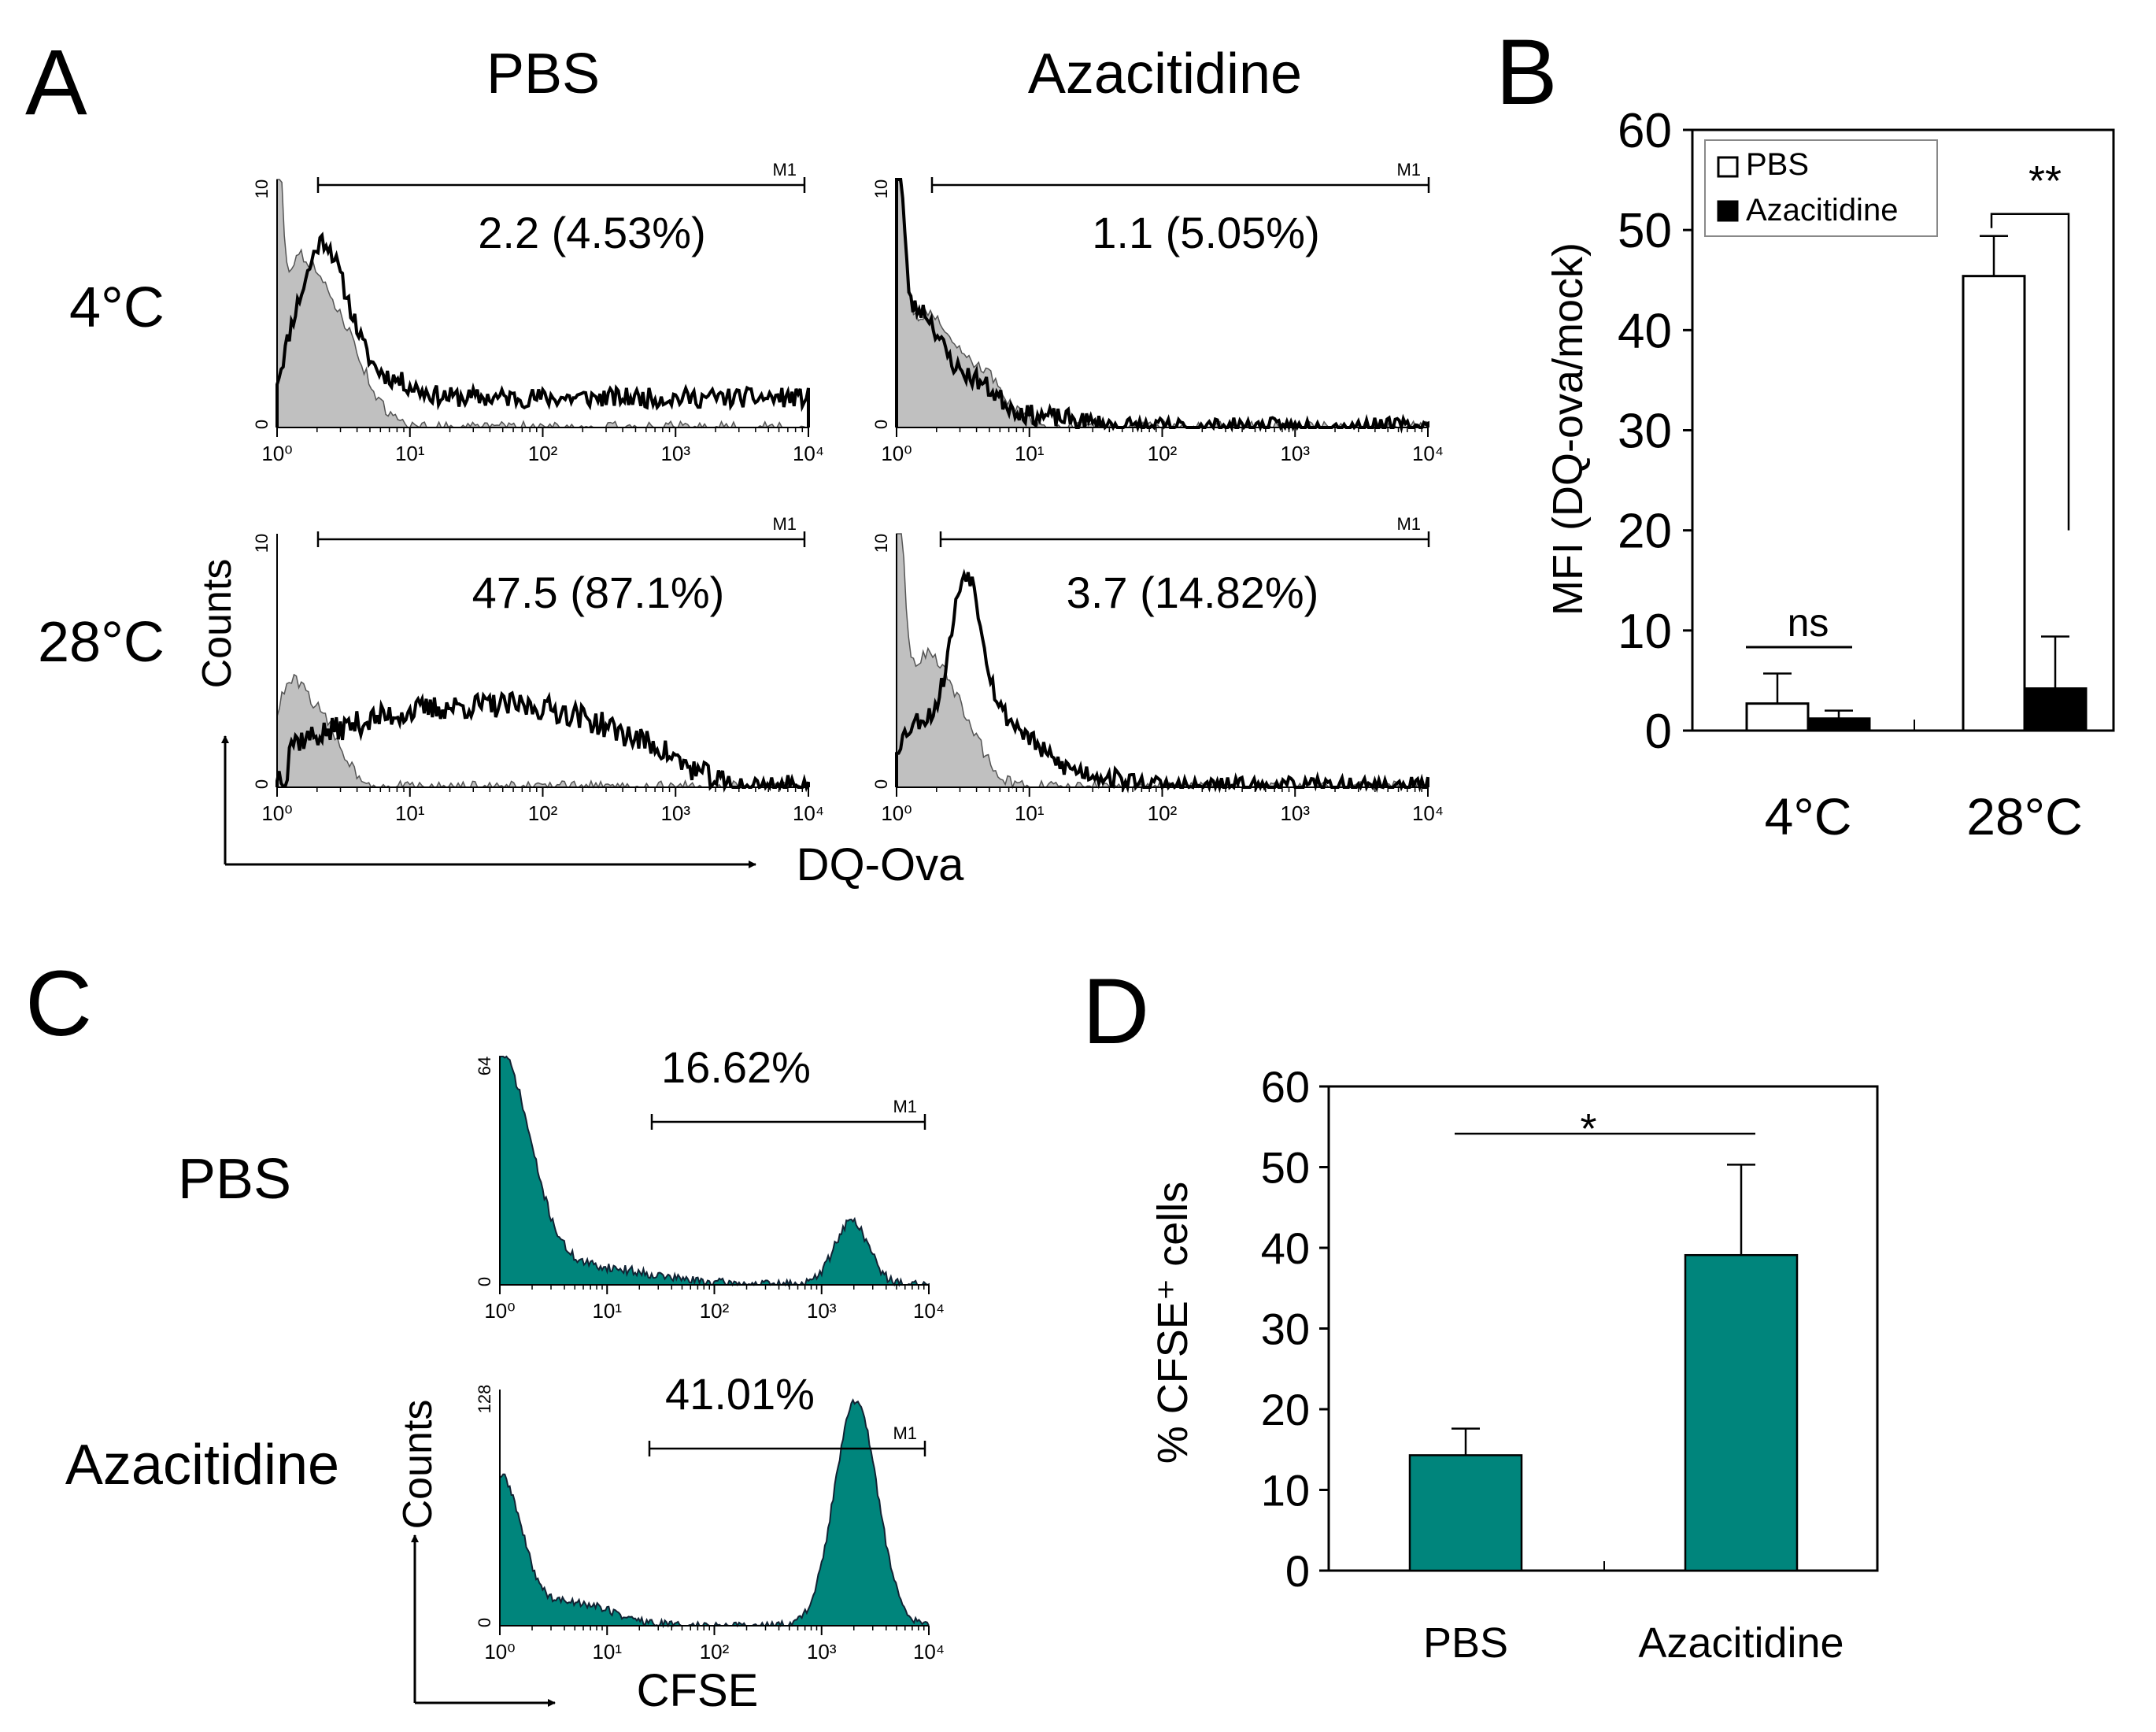  Describe the element at coordinates (1157, 312) in the screenshot. I see `histogram-aza-4c: 10⁰ 10¹ 10² 10³ 10⁴ 10 0 M1 1.1 (5.05%)` at that location.